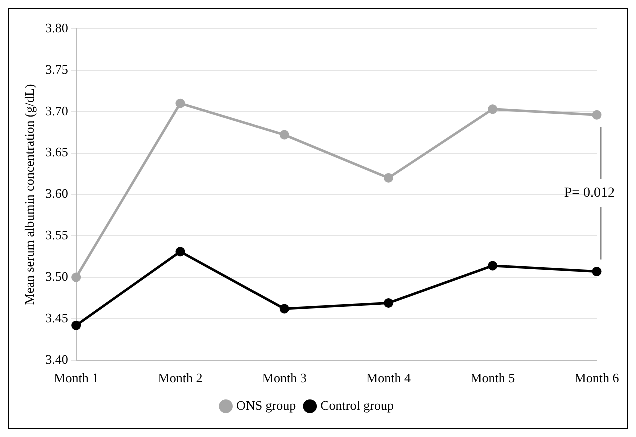 The image size is (636, 437). What do you see at coordinates (57, 235) in the screenshot?
I see `y-tick-label: 3.55` at bounding box center [57, 235].